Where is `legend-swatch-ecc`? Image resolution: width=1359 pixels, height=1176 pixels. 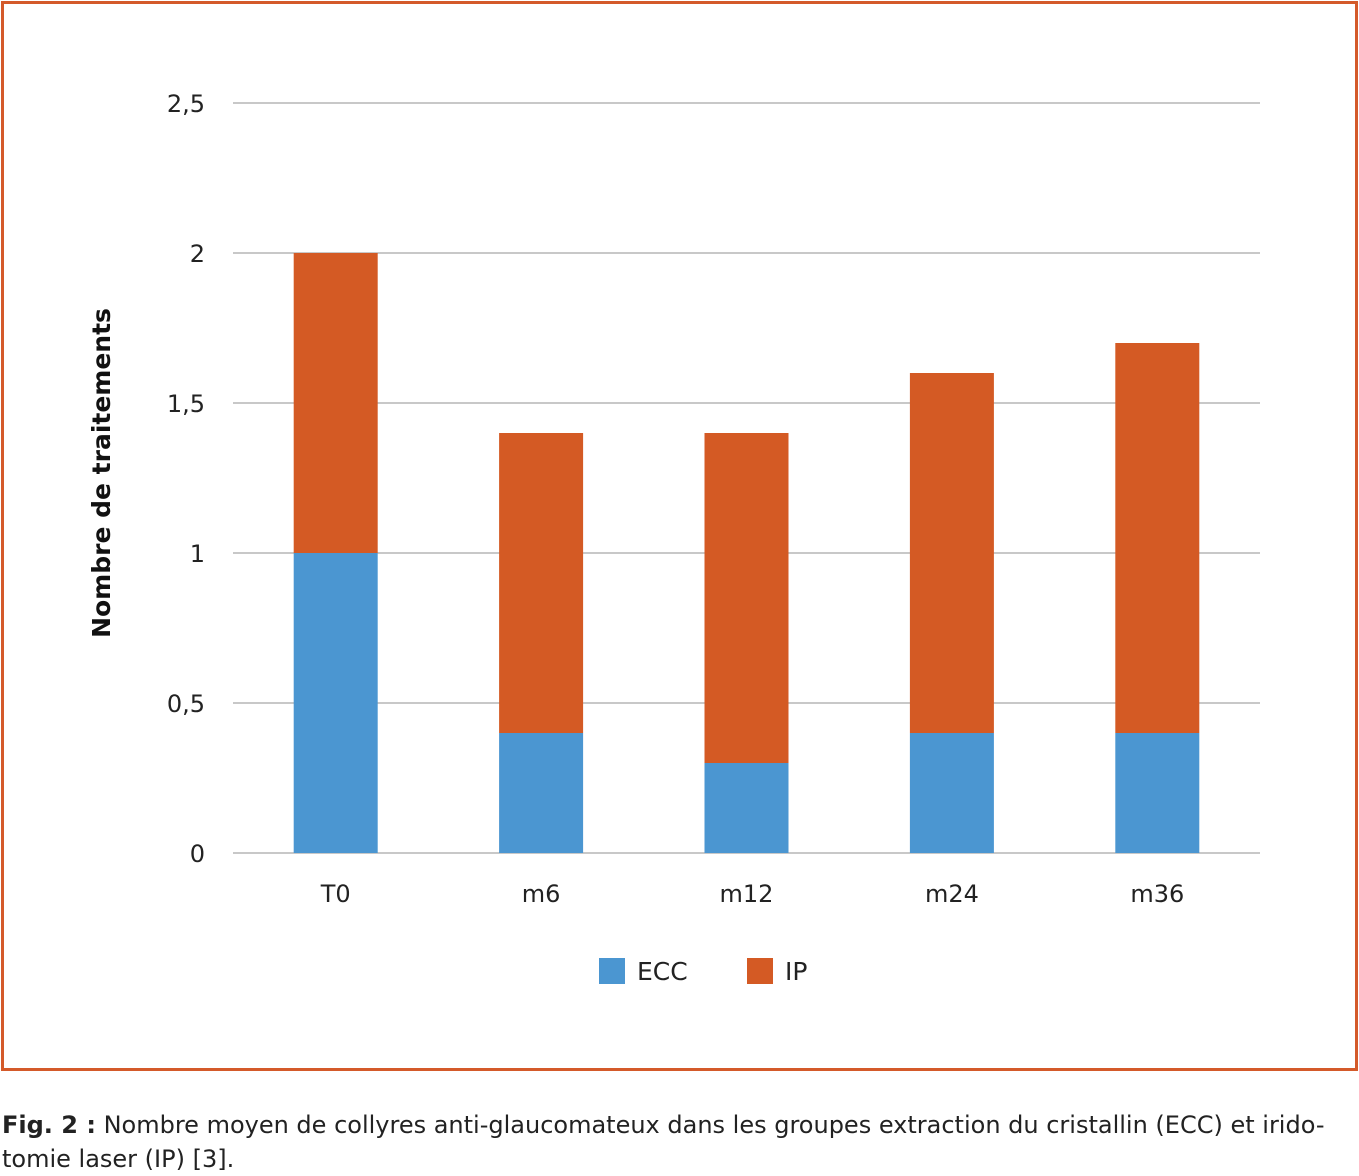
legend-swatch-ecc is located at coordinates (612, 971).